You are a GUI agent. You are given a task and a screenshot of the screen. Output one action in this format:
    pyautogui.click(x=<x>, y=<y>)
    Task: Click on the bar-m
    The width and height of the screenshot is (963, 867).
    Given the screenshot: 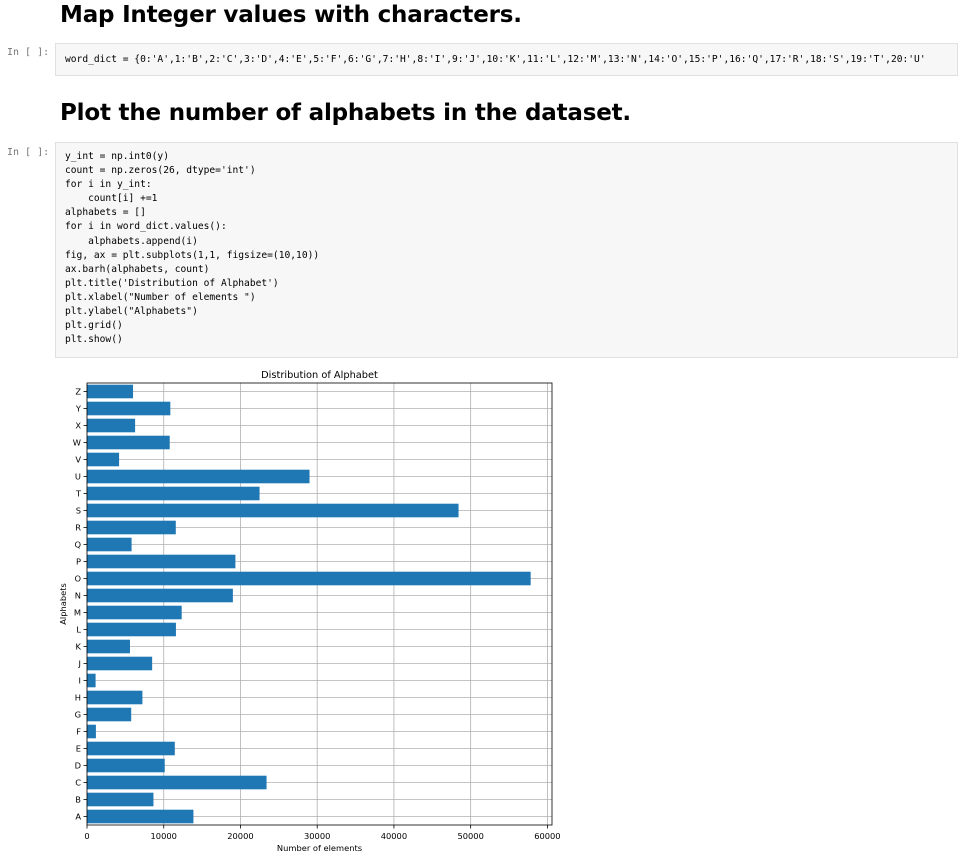 What is the action you would take?
    pyautogui.click(x=134, y=612)
    